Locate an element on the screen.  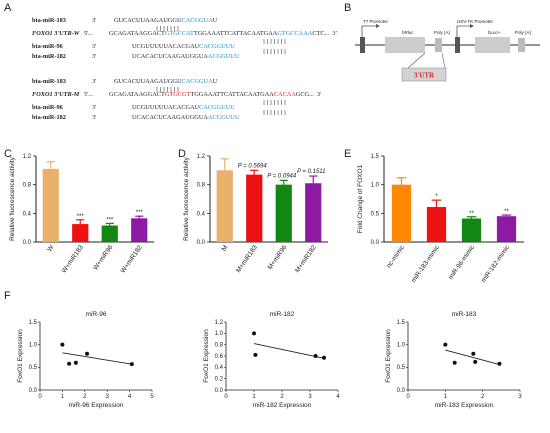
x-tick-label: 3 is located at coordinates (520, 397).